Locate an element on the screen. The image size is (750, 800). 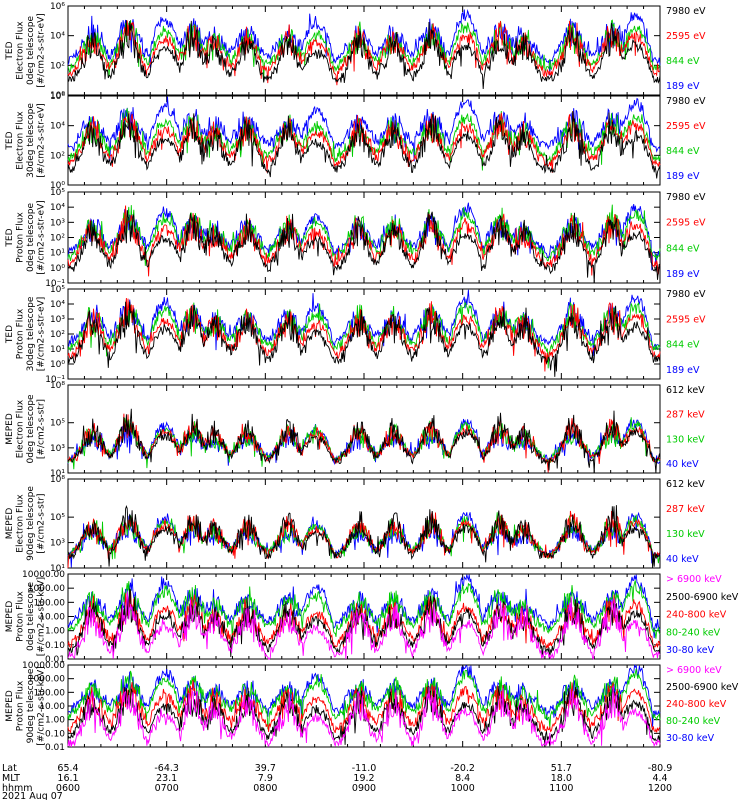
y-axis-label: 90deg telescope is located at coordinates (31, 523).